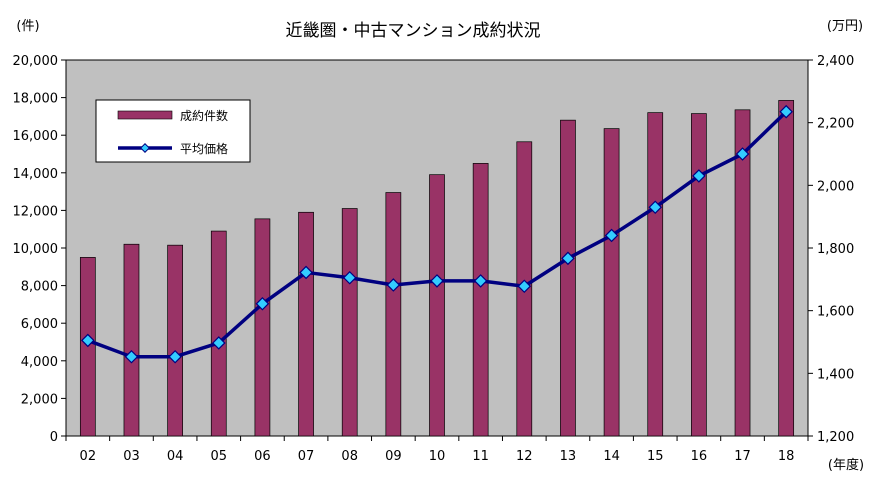 Image resolution: width=880 pixels, height=487 pixels. What do you see at coordinates (204, 148) in the screenshot?
I see `legend-label-line: 平均価格` at bounding box center [204, 148].